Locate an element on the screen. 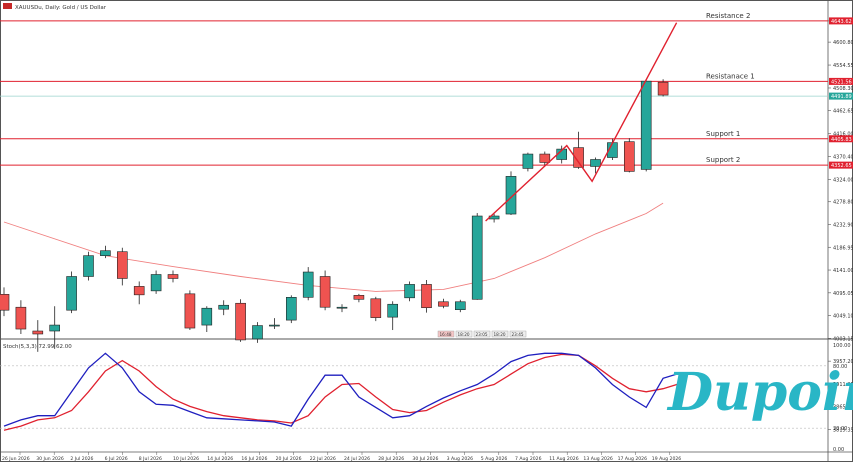 Image resolution: width=853 pixels, height=462 pixels. time-tick-label: 3 Aug 2026 is located at coordinates (460, 459).